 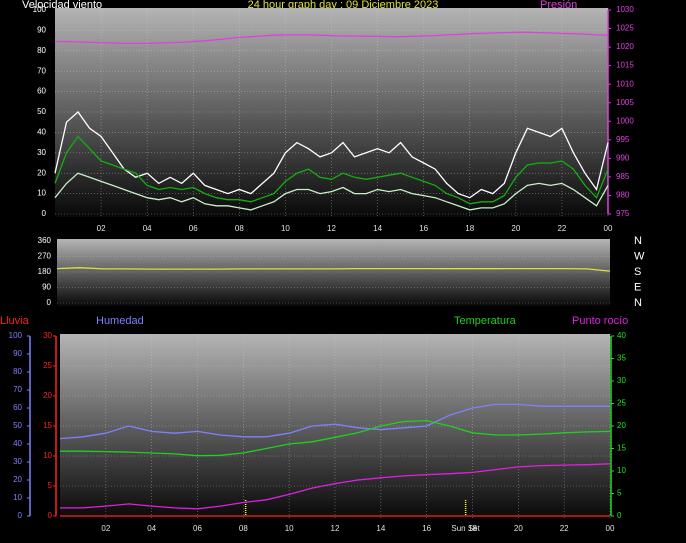 What do you see at coordinates (623, 176) in the screenshot?
I see `y-tick-label: 985` at bounding box center [623, 176].